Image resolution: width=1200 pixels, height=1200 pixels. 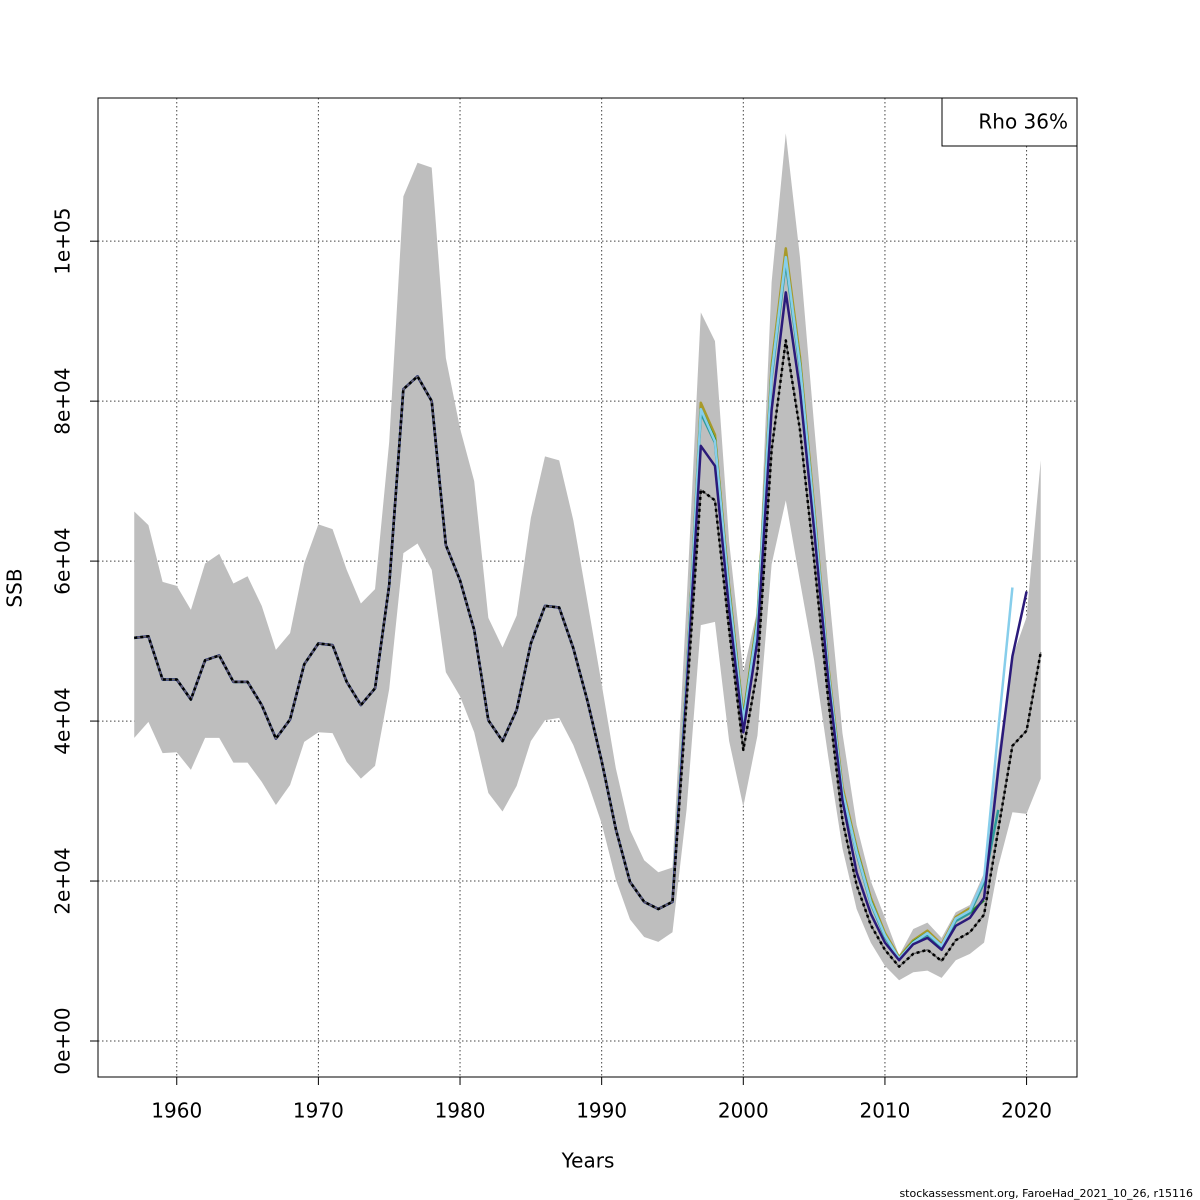 What do you see at coordinates (63, 401) in the screenshot?
I see `y-tick-label: 8e+04` at bounding box center [63, 401].